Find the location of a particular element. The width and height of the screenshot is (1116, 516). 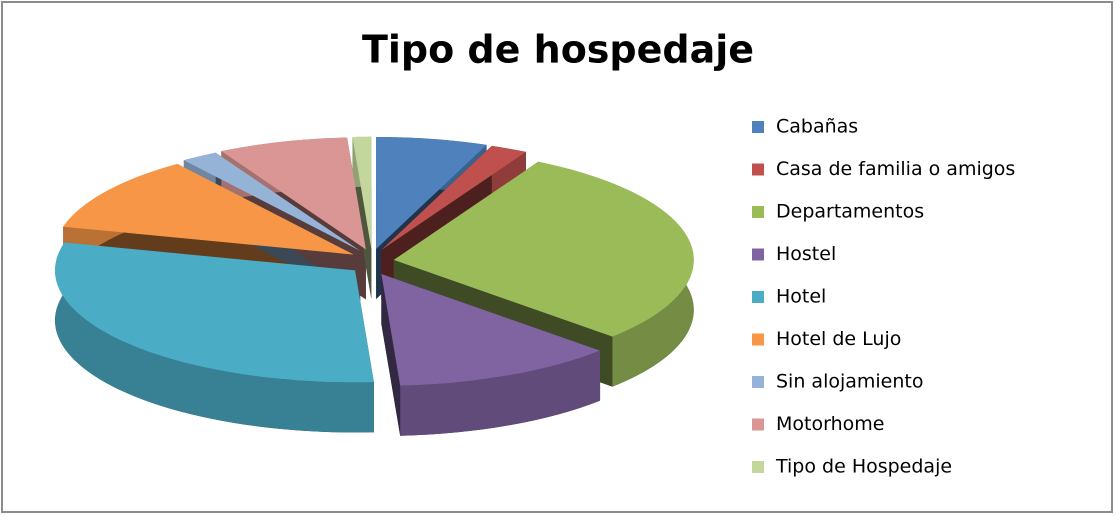

legend-label: Casa de familia o amigos is located at coordinates (895, 169).